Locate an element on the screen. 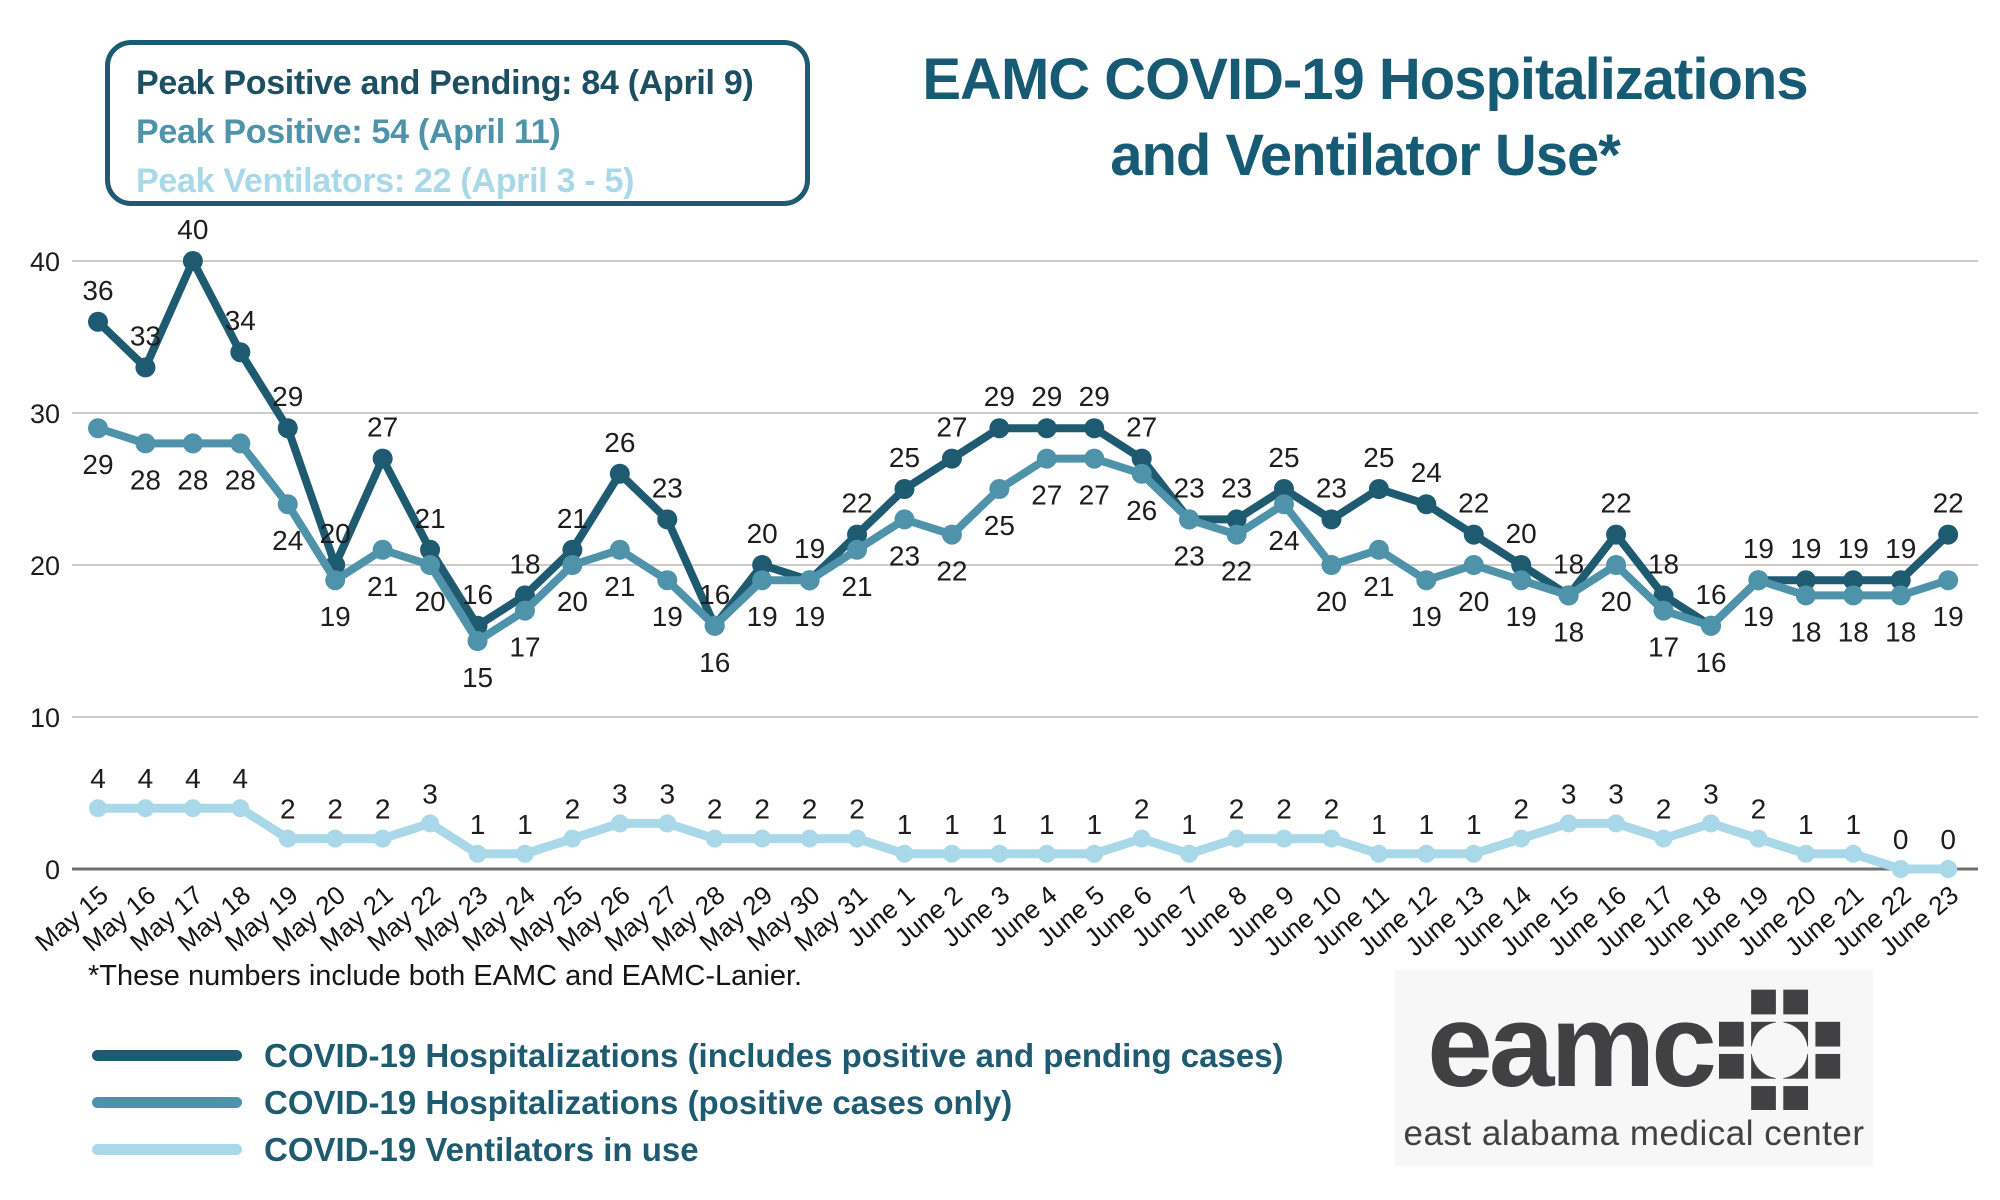 Image resolution: width=2000 pixels, height=1200 pixels. legend-label-ventilators: COVID-19 Ventilators in use is located at coordinates (481, 1149).